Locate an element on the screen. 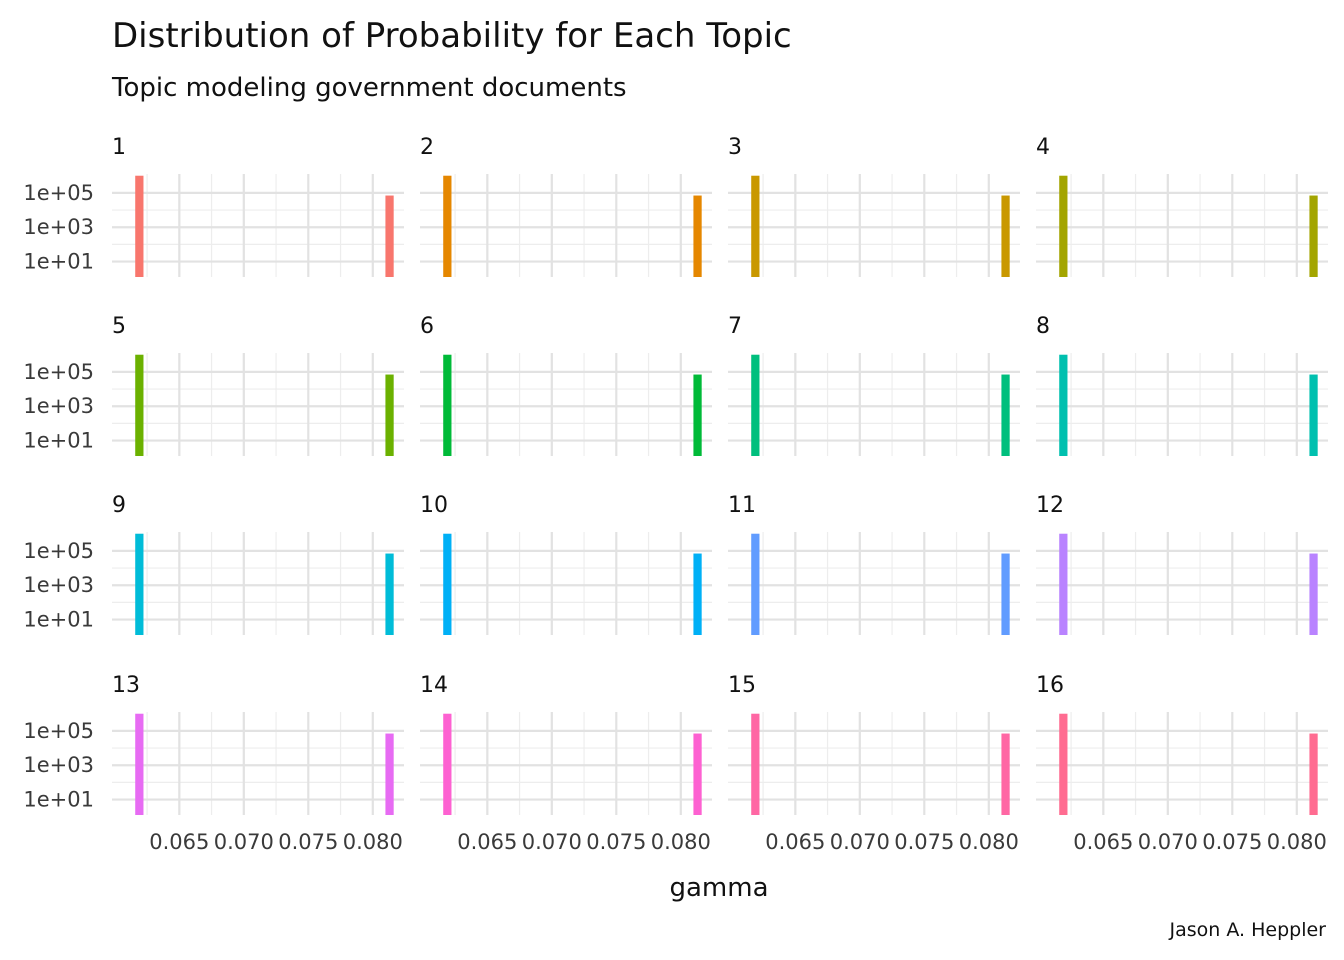 The width and height of the screenshot is (1344, 960). facet-strip-label: 4 is located at coordinates (1043, 147).